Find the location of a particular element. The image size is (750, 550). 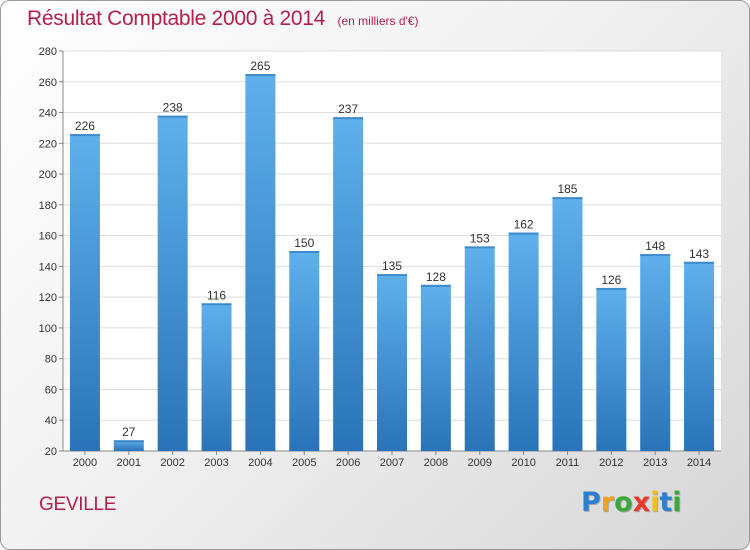

data-label: 150 is located at coordinates (304, 243).